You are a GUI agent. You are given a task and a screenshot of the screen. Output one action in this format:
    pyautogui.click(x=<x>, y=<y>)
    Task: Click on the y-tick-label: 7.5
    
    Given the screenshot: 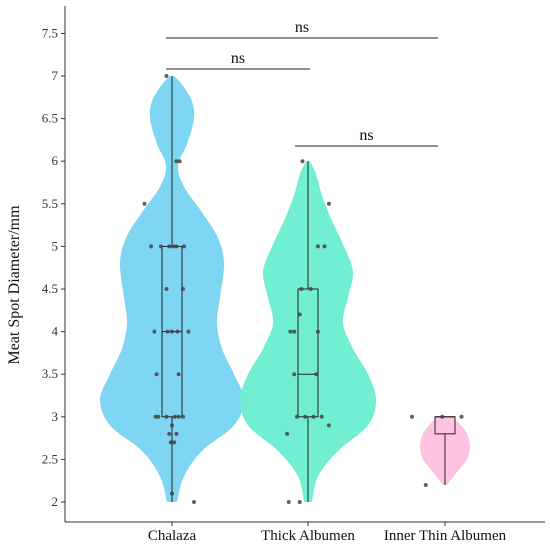 What is the action you would take?
    pyautogui.click(x=50, y=32)
    